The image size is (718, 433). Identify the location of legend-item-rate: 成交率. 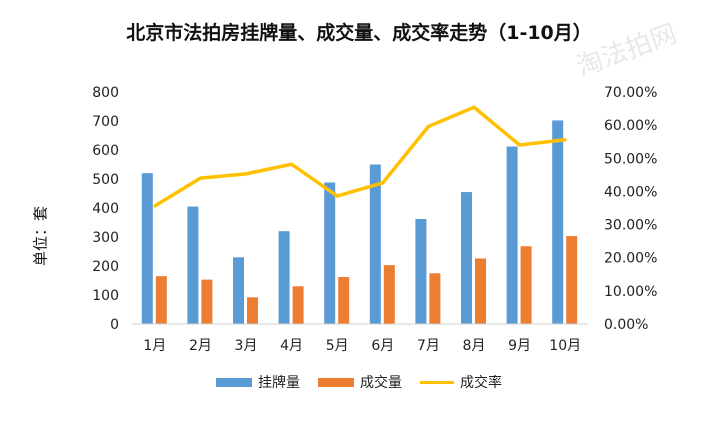
(461, 382).